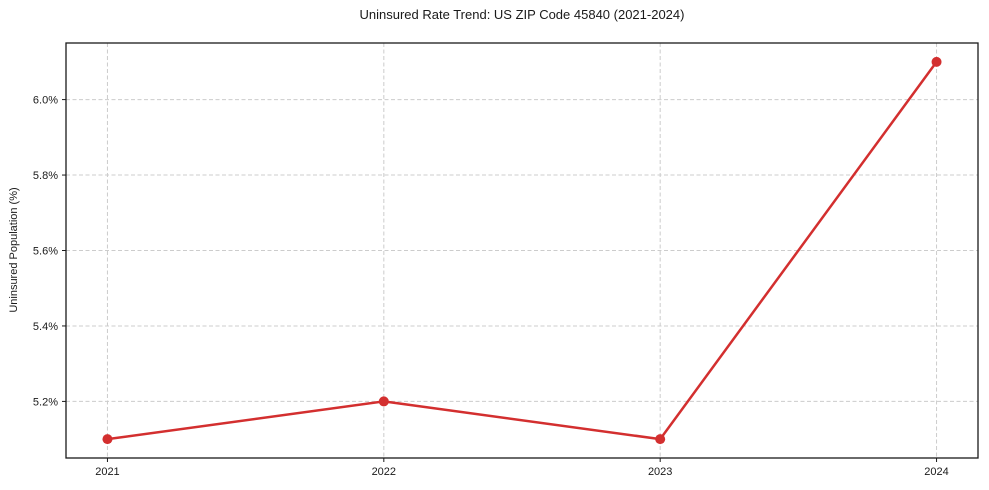  I want to click on x-axis-ticks: 2021 2022 2023 2024, so click(522, 468).